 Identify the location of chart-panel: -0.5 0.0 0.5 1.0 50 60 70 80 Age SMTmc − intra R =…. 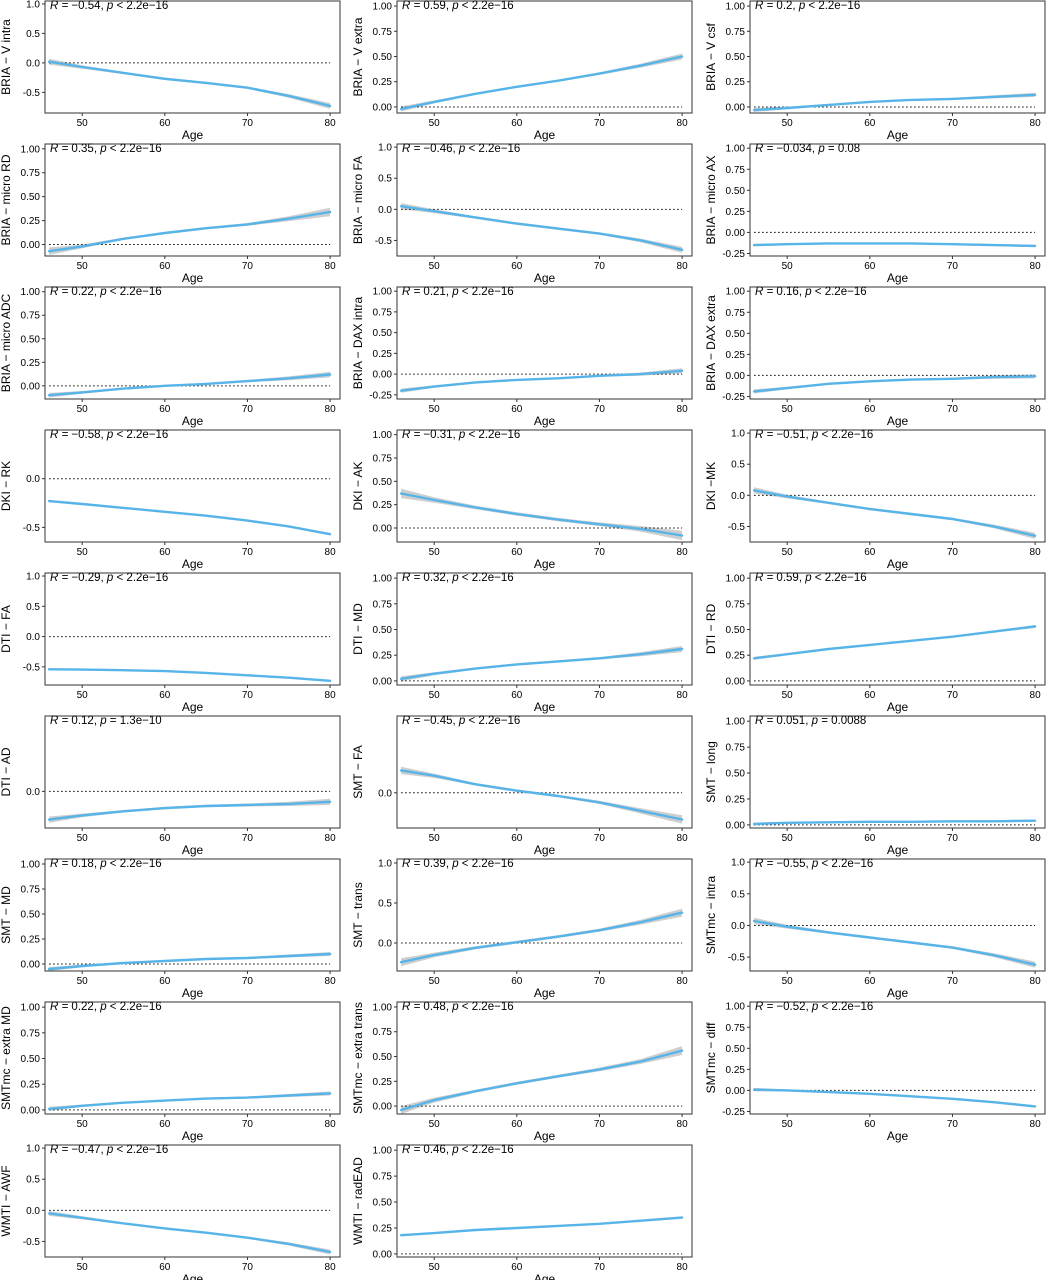
(878, 929).